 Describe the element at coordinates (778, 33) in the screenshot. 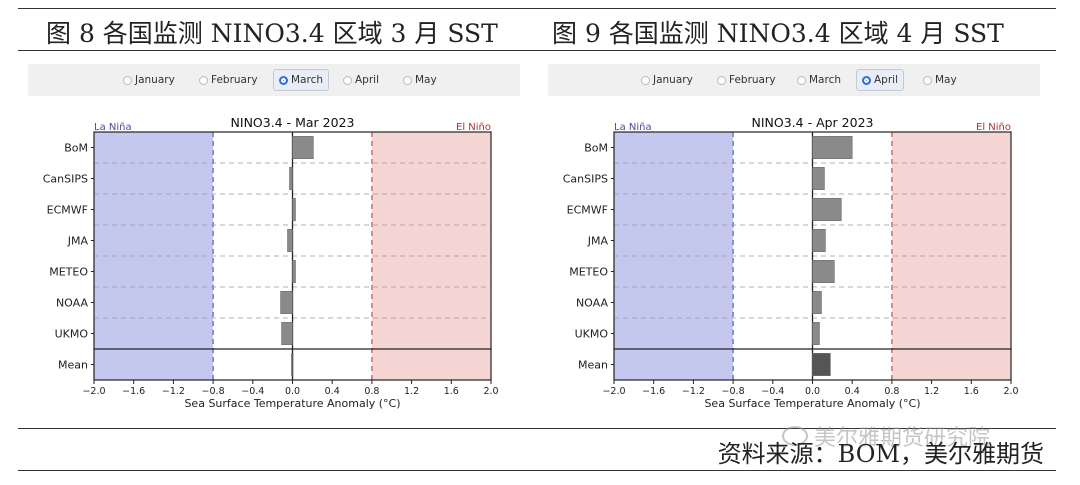

I see `figure-9-title: 图 9 各国监测 NINO3.4 区域 4 月 SST` at that location.